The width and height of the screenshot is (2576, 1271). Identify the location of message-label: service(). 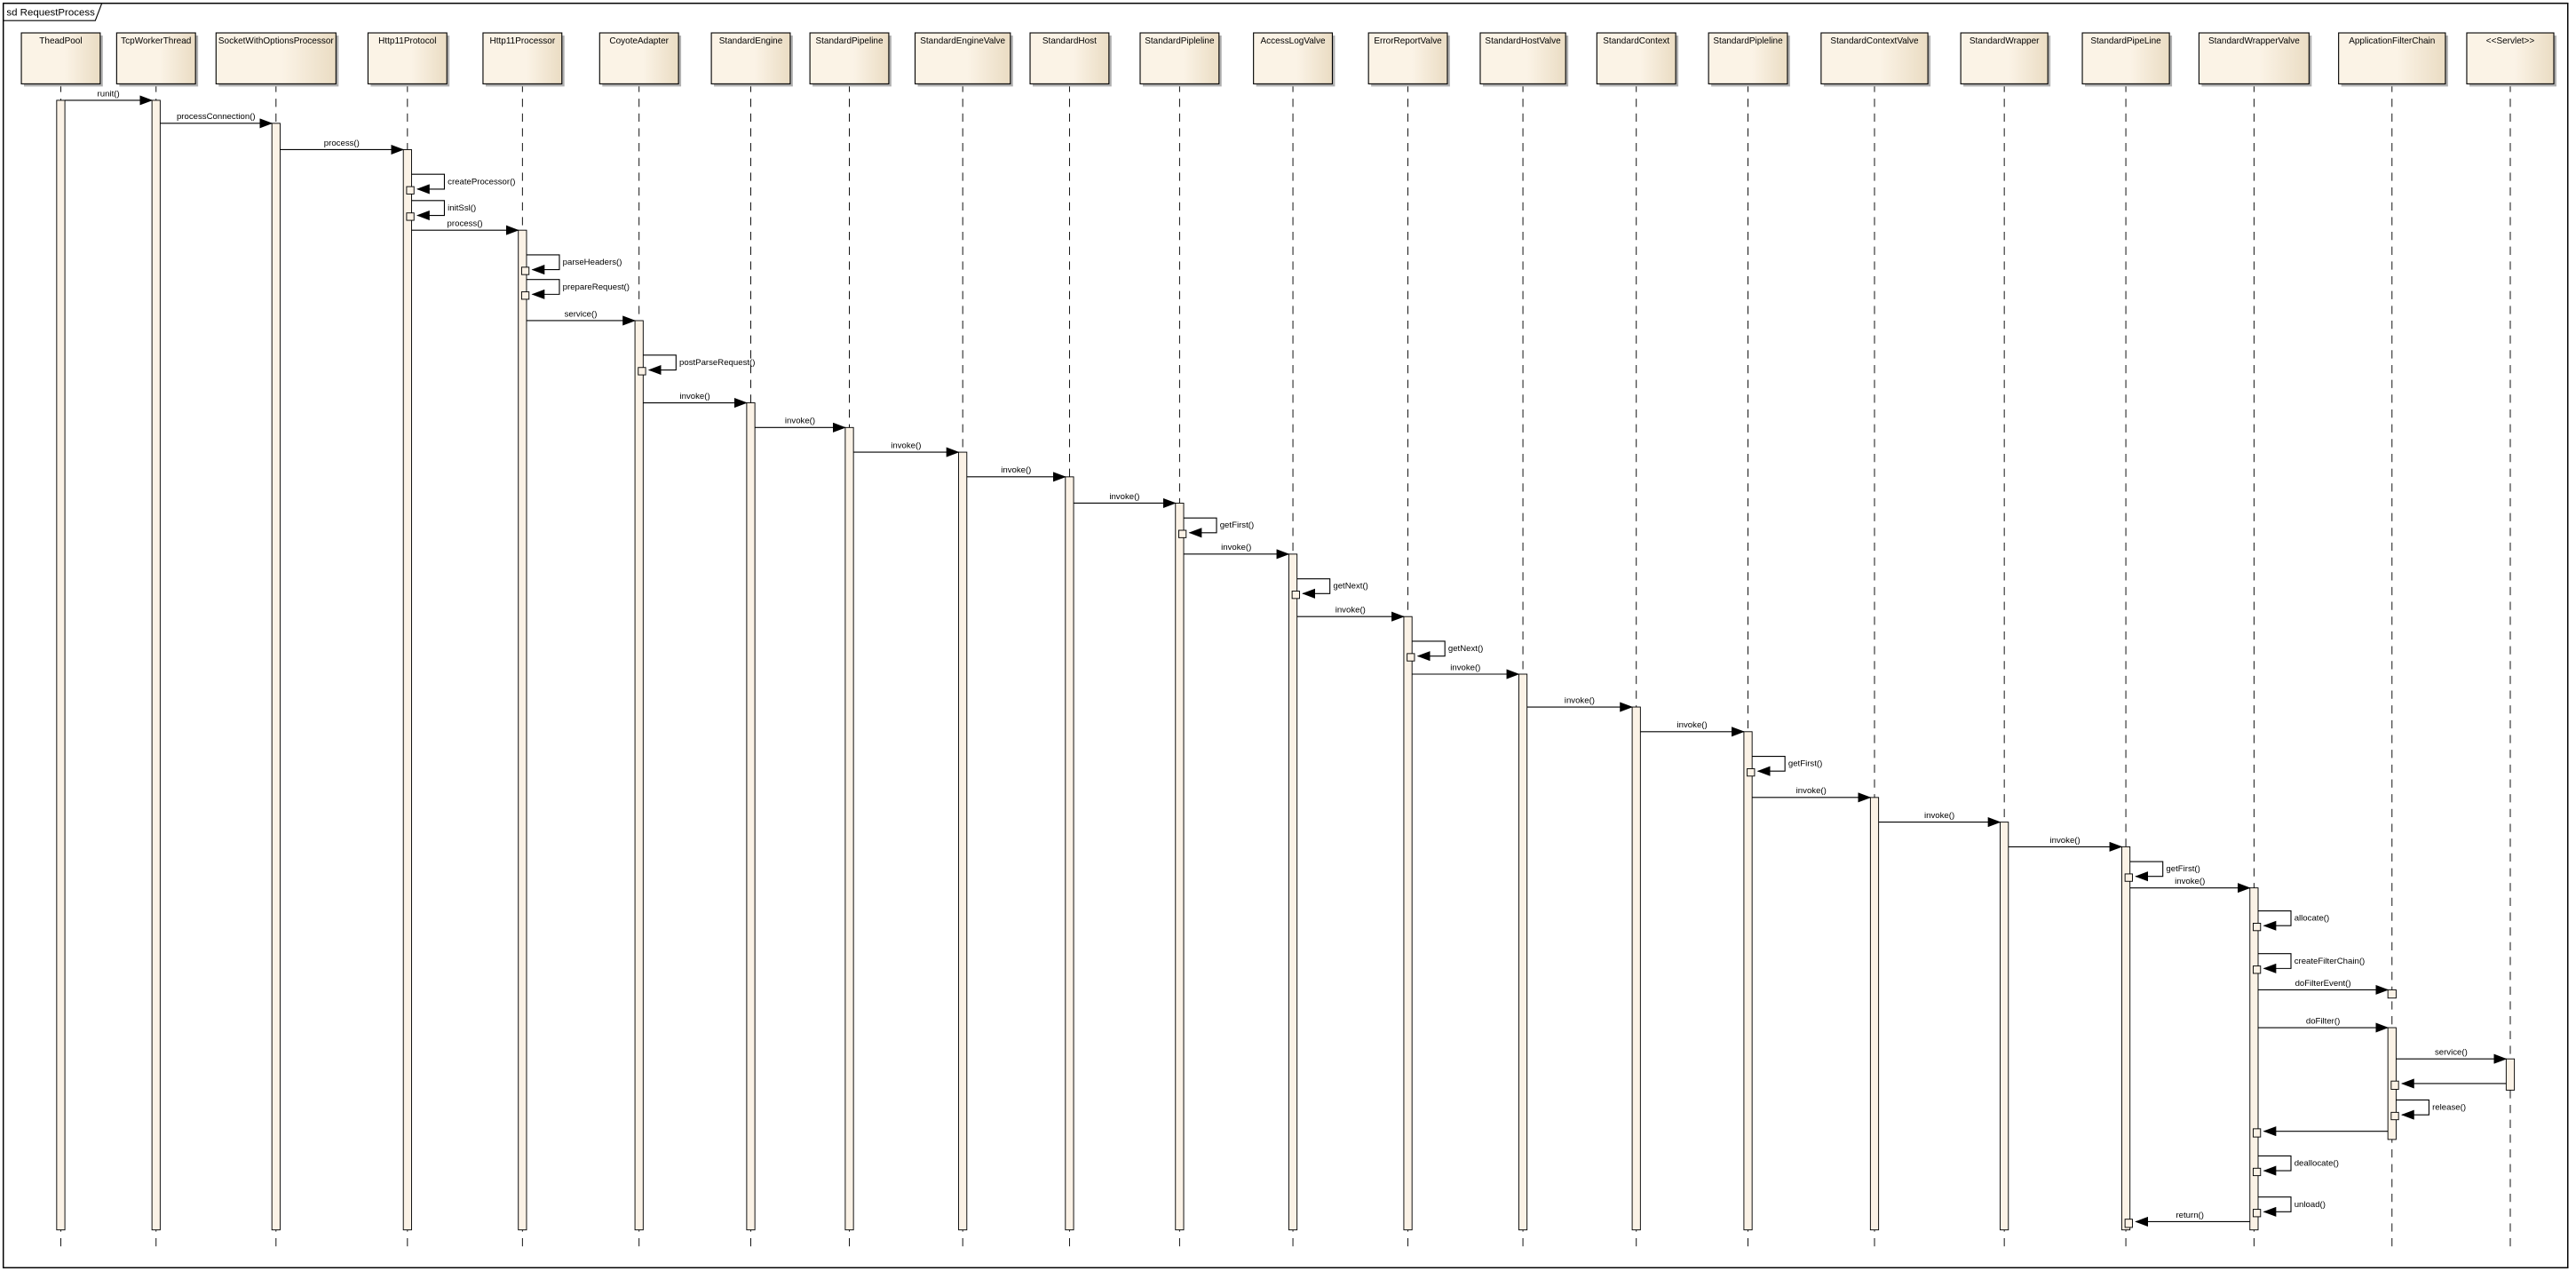
(582, 314).